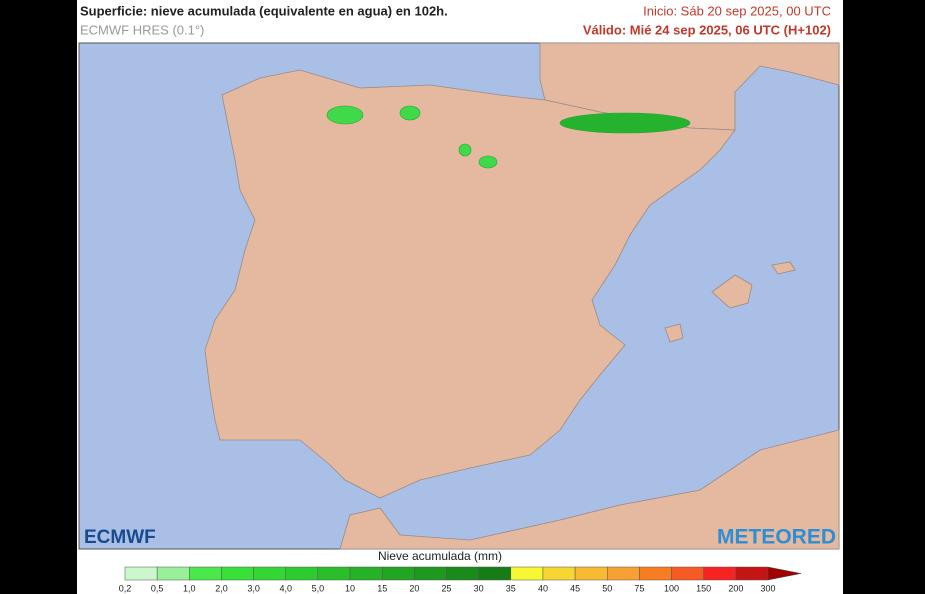 This screenshot has width=925, height=594. What do you see at coordinates (674, 333) in the screenshot?
I see `ibiza` at bounding box center [674, 333].